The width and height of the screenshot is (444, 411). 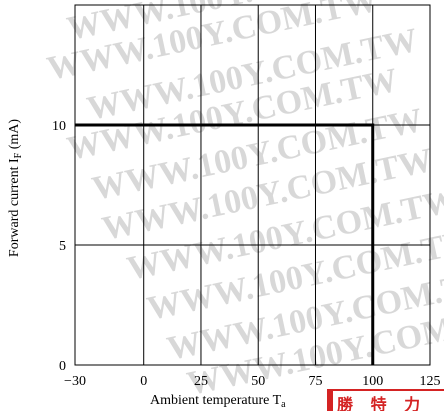 I want to click on x-tick-label: 100, so click(x=372, y=381).